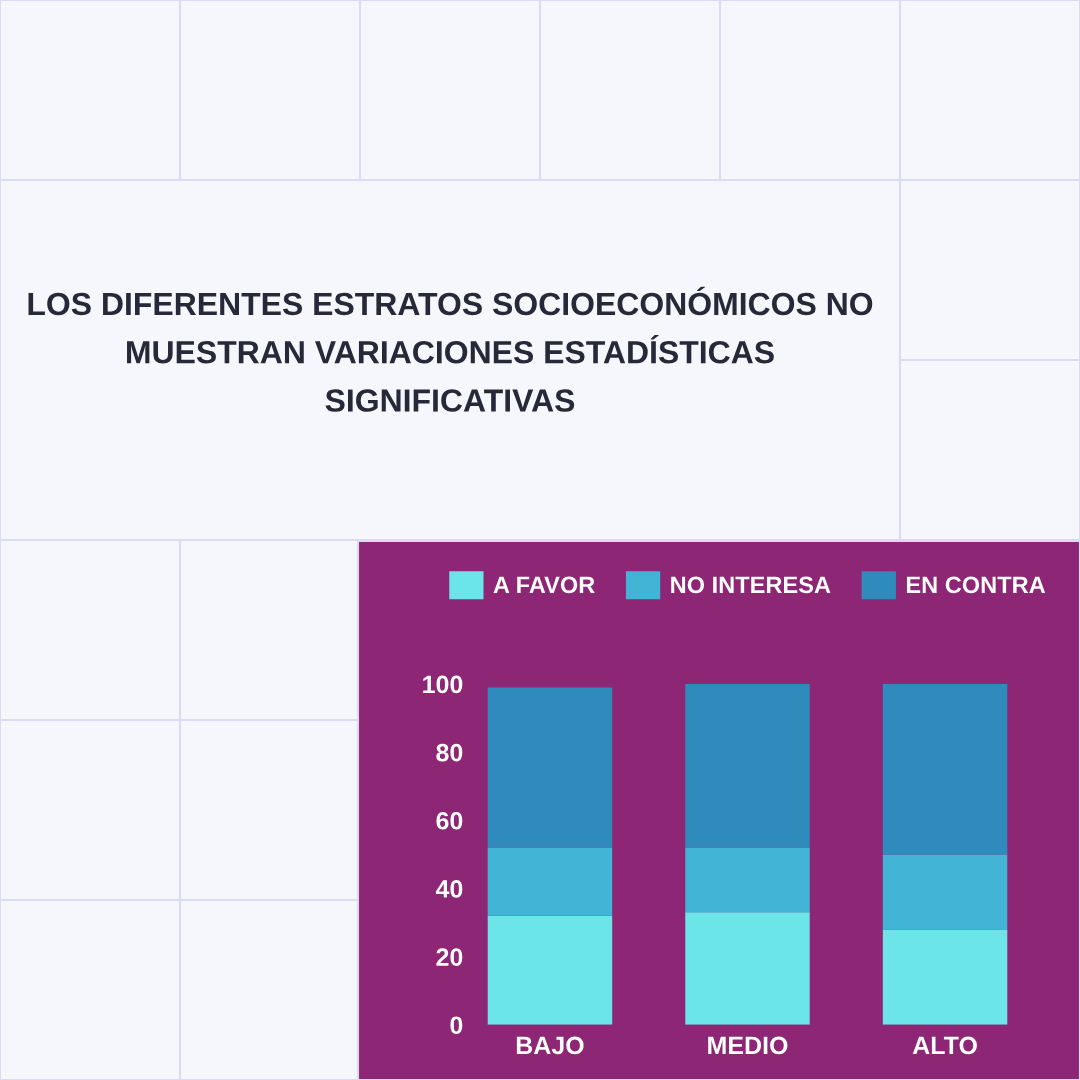 The width and height of the screenshot is (1080, 1080). Describe the element at coordinates (449, 957) in the screenshot. I see `y-tick-label: 20` at that location.